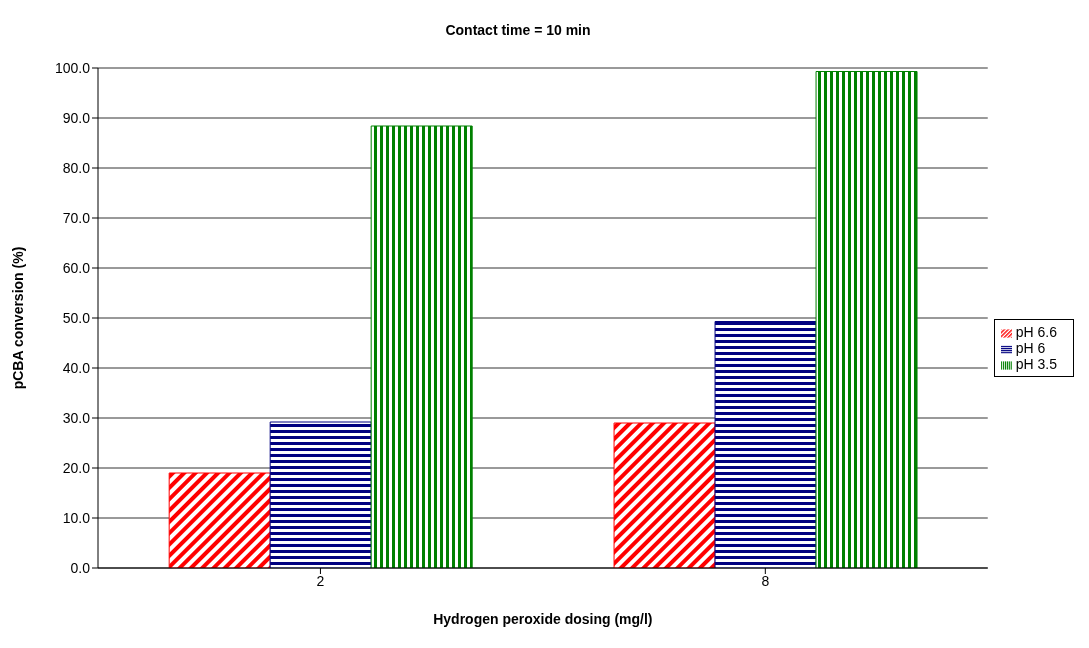 This screenshot has height=648, width=1089. What do you see at coordinates (17, 318) in the screenshot?
I see `y-axis-title: pCBA conversion (%)` at bounding box center [17, 318].